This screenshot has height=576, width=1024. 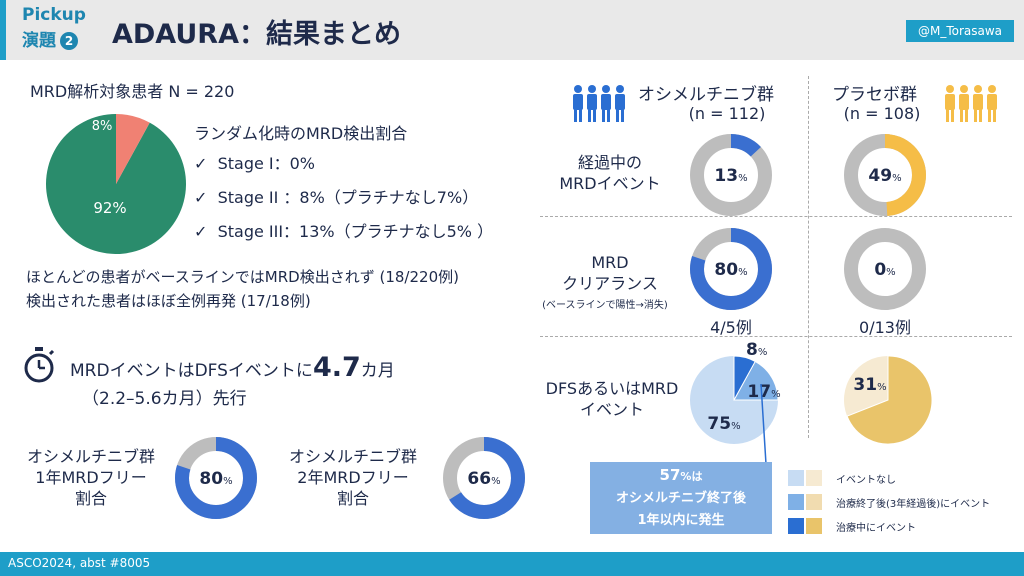 I want to click on pla-mrd-event-donut: 49%, so click(x=885, y=175).